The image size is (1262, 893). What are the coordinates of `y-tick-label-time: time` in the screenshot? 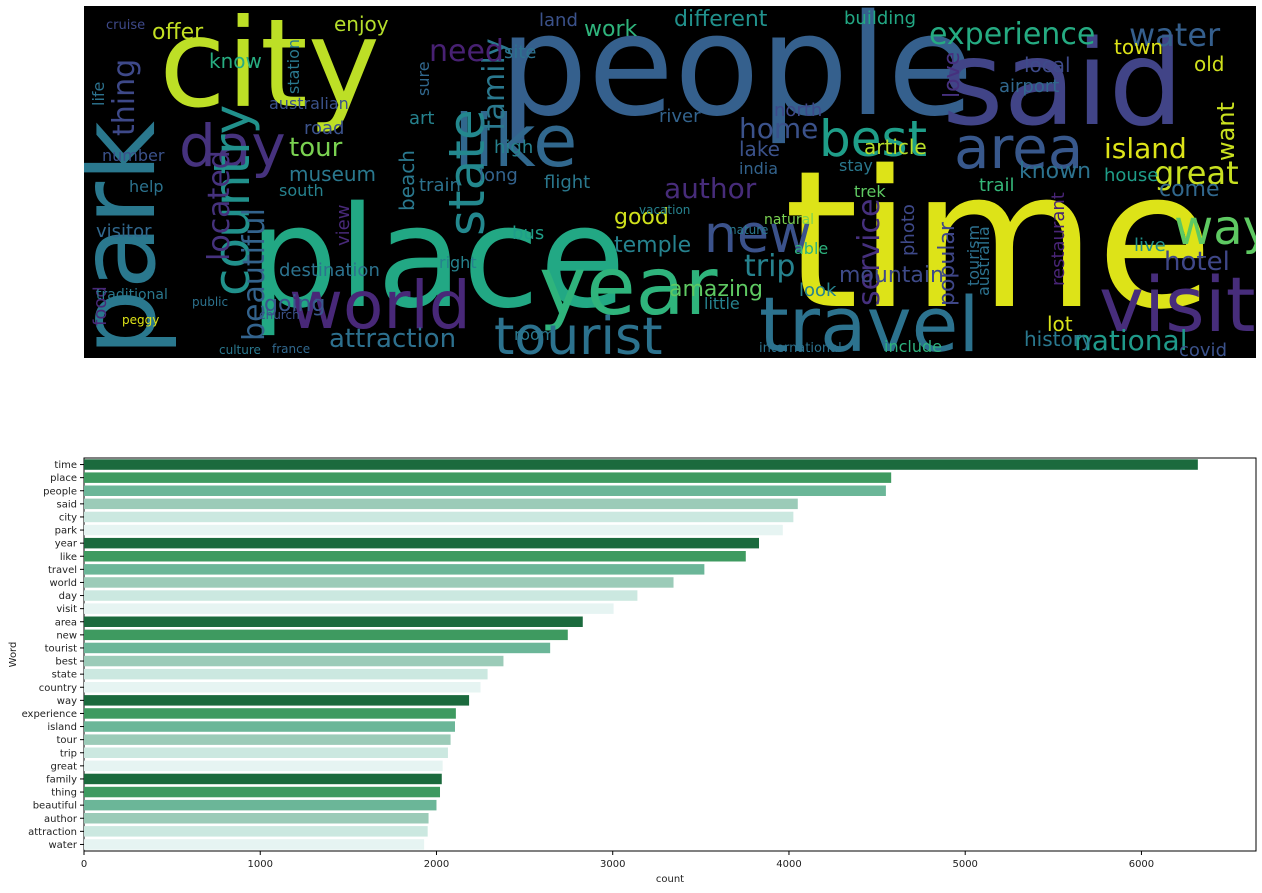 It's located at (65, 465).